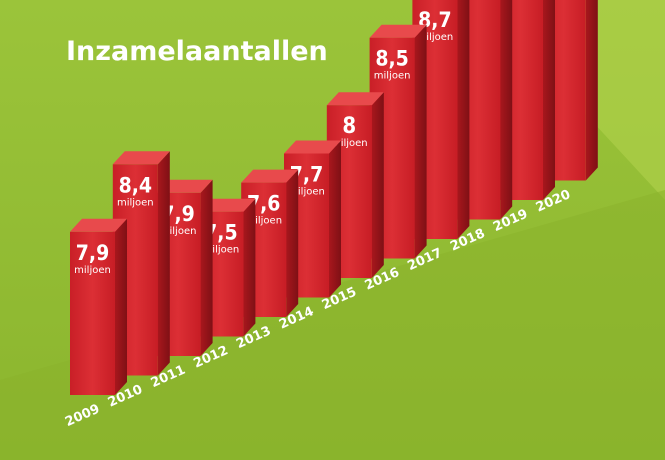  Describe the element at coordinates (92, 253) in the screenshot. I see `value-label: 7,9` at that location.